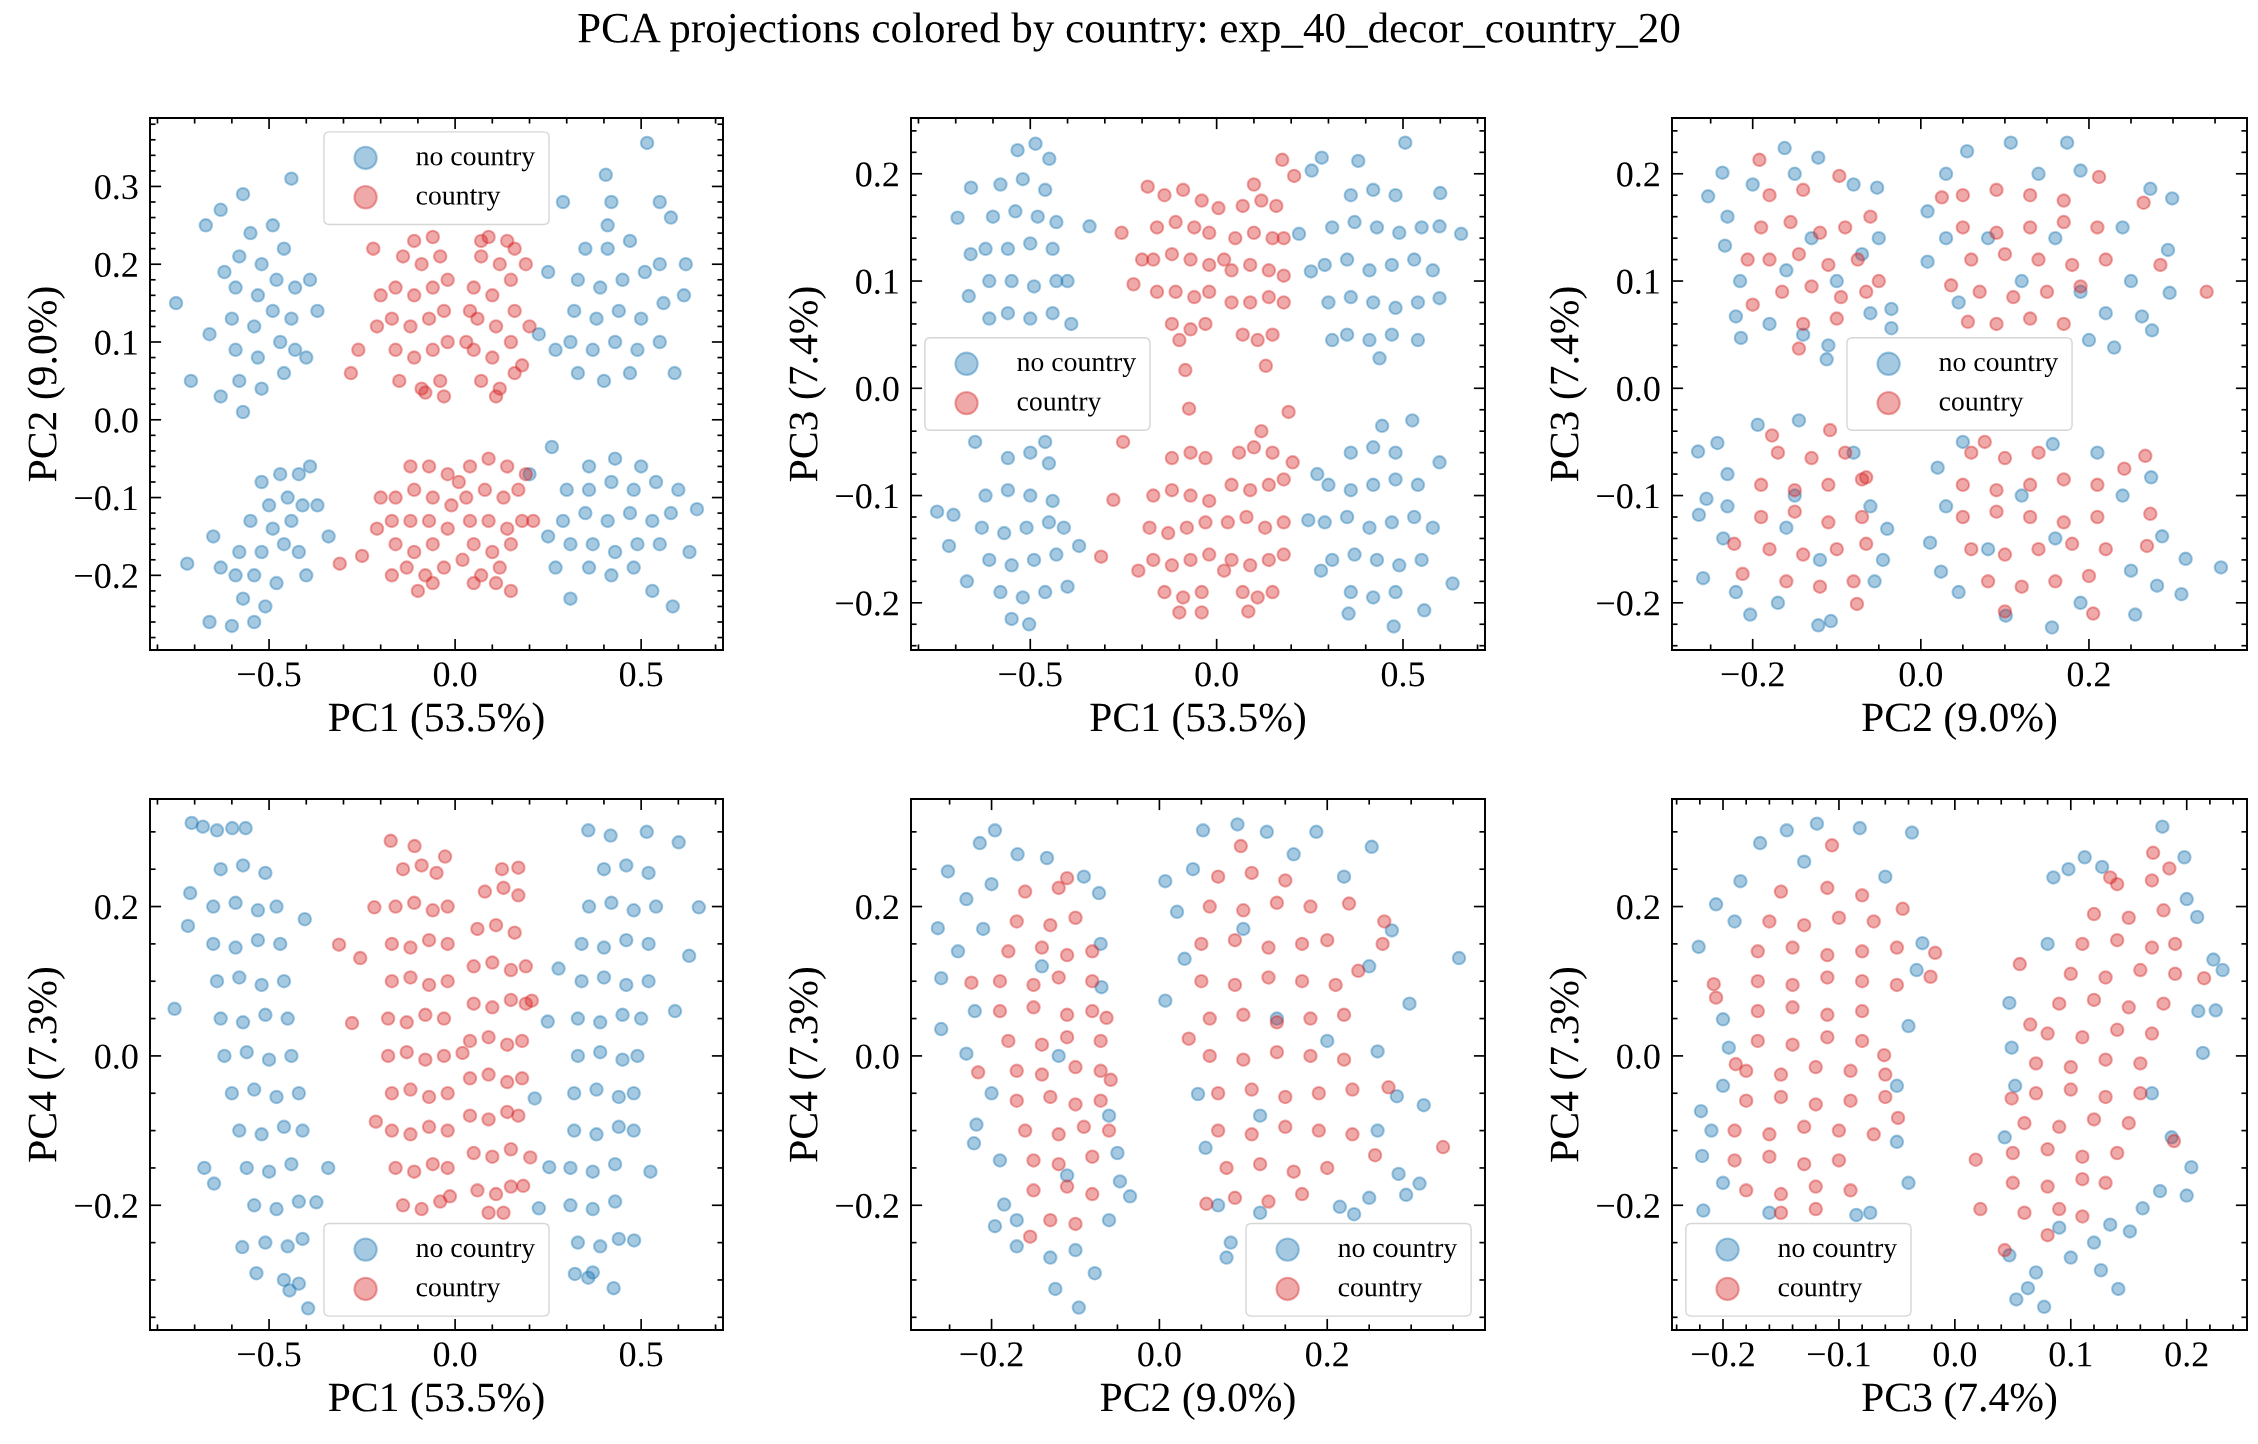 This screenshot has height=1444, width=2258. What do you see at coordinates (1129, 32) in the screenshot?
I see `text: PCA projections colored by country: exp_40_decor_country_20` at bounding box center [1129, 32].